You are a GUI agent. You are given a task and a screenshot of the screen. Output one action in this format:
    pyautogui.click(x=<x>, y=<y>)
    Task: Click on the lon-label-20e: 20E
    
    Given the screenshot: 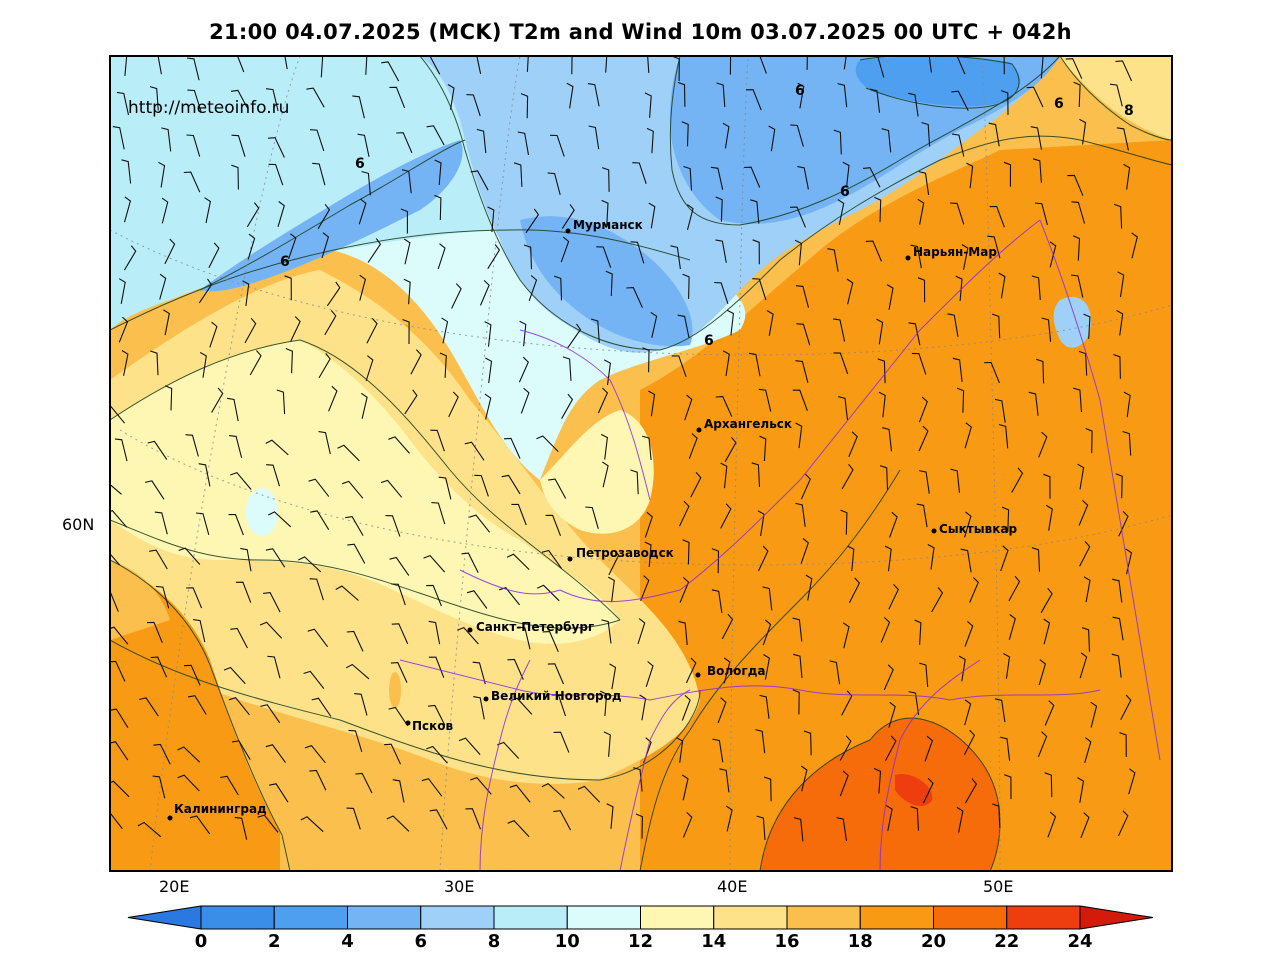 What is the action you would take?
    pyautogui.click(x=174, y=886)
    